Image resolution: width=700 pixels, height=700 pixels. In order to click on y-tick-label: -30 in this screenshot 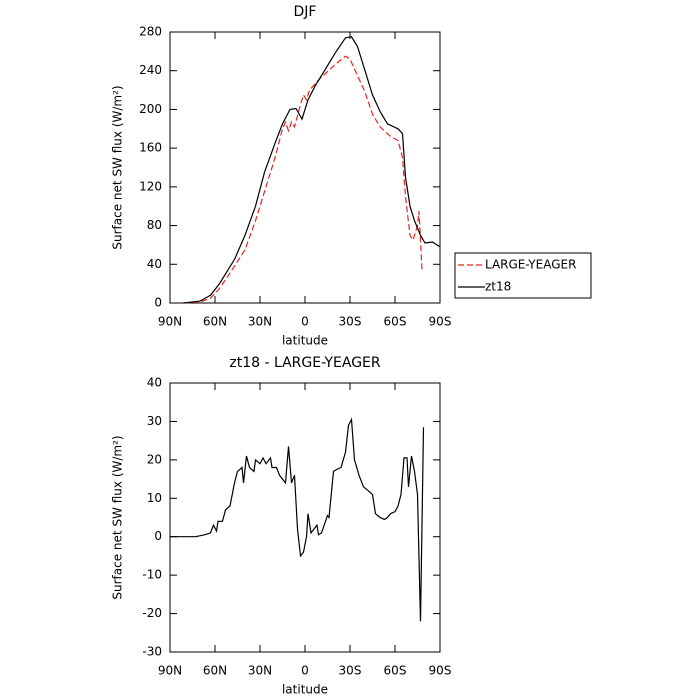, I will do `click(152, 652)`.